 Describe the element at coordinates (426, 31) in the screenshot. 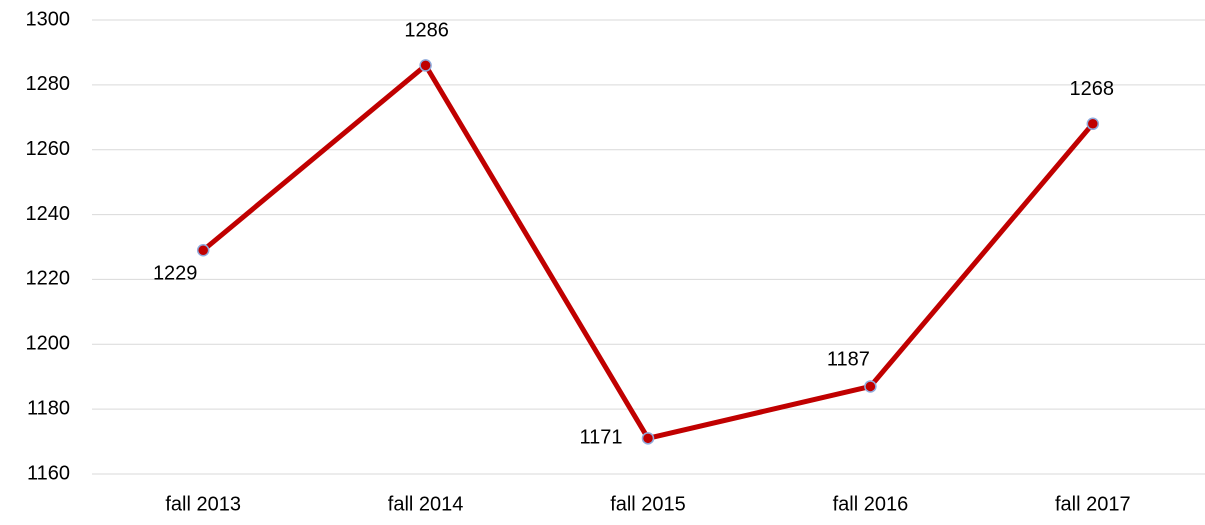

I see `data-label: 1286` at that location.